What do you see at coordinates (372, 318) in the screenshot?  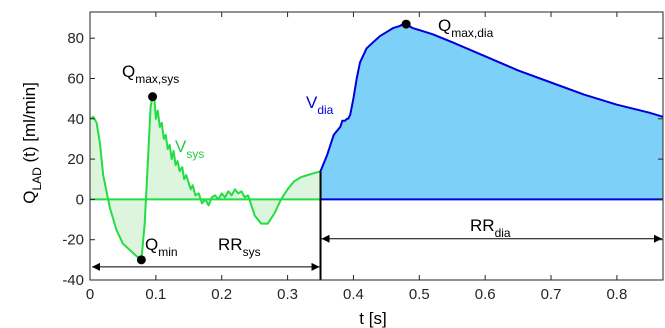 I see `x-axis-label: t [s]` at bounding box center [372, 318].